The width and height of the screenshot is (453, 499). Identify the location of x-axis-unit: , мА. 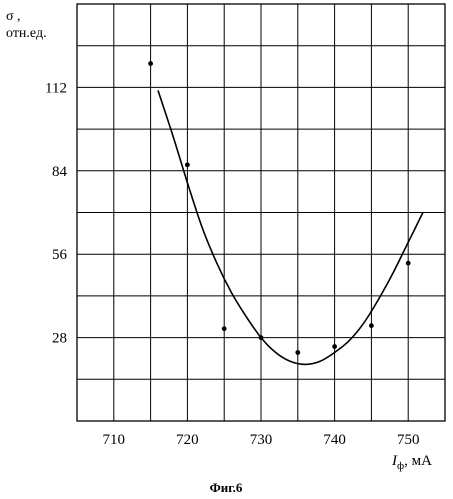
(418, 461).